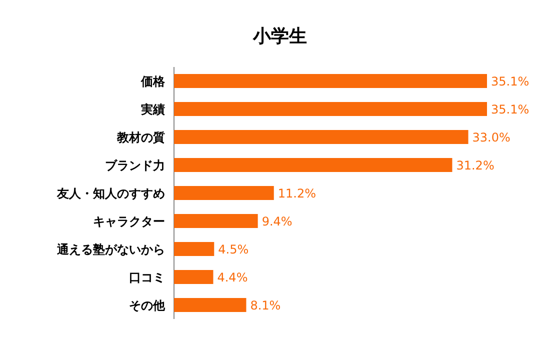  Describe the element at coordinates (297, 193) in the screenshot. I see `data-label: 11.2%` at that location.